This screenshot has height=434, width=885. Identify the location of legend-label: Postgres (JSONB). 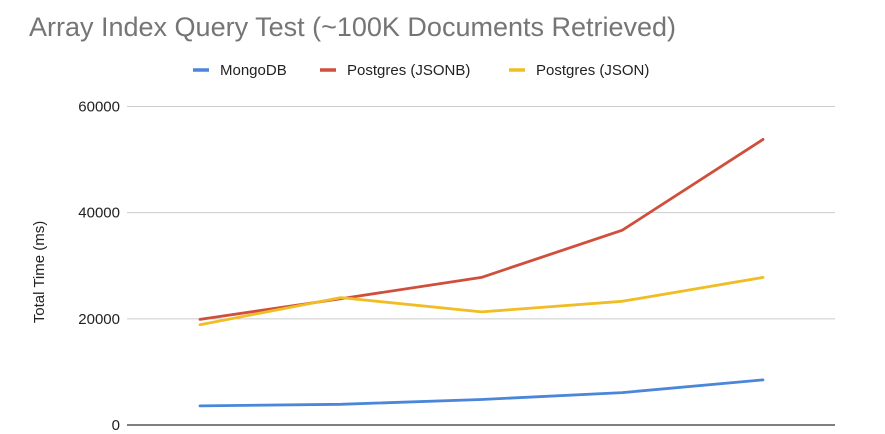
(408, 70).